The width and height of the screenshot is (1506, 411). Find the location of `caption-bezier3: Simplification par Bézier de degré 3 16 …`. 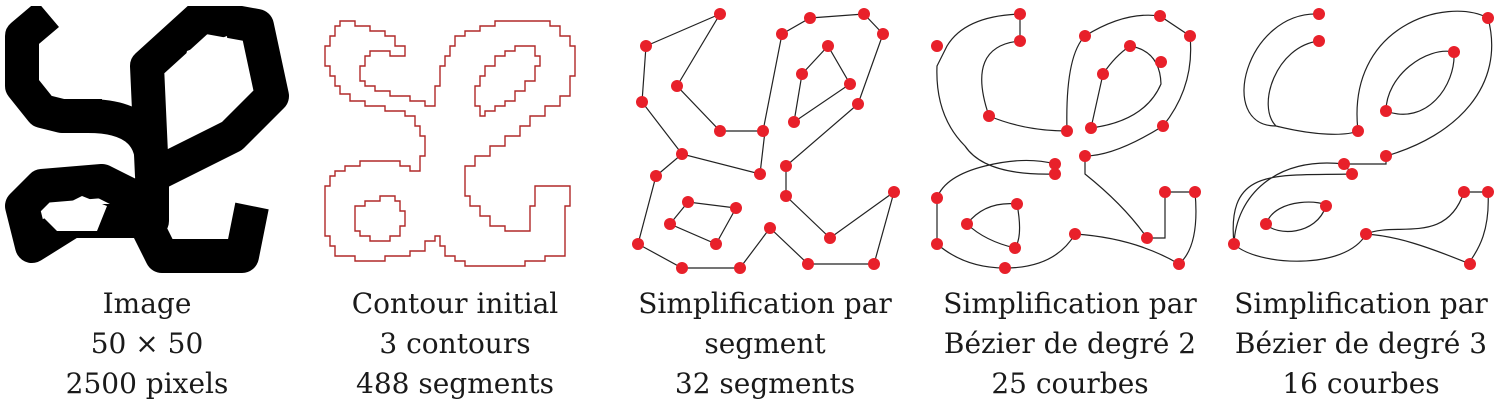

caption-bezier3: Simplification par Bézier de degré 3 16 … is located at coordinates (1361, 344).